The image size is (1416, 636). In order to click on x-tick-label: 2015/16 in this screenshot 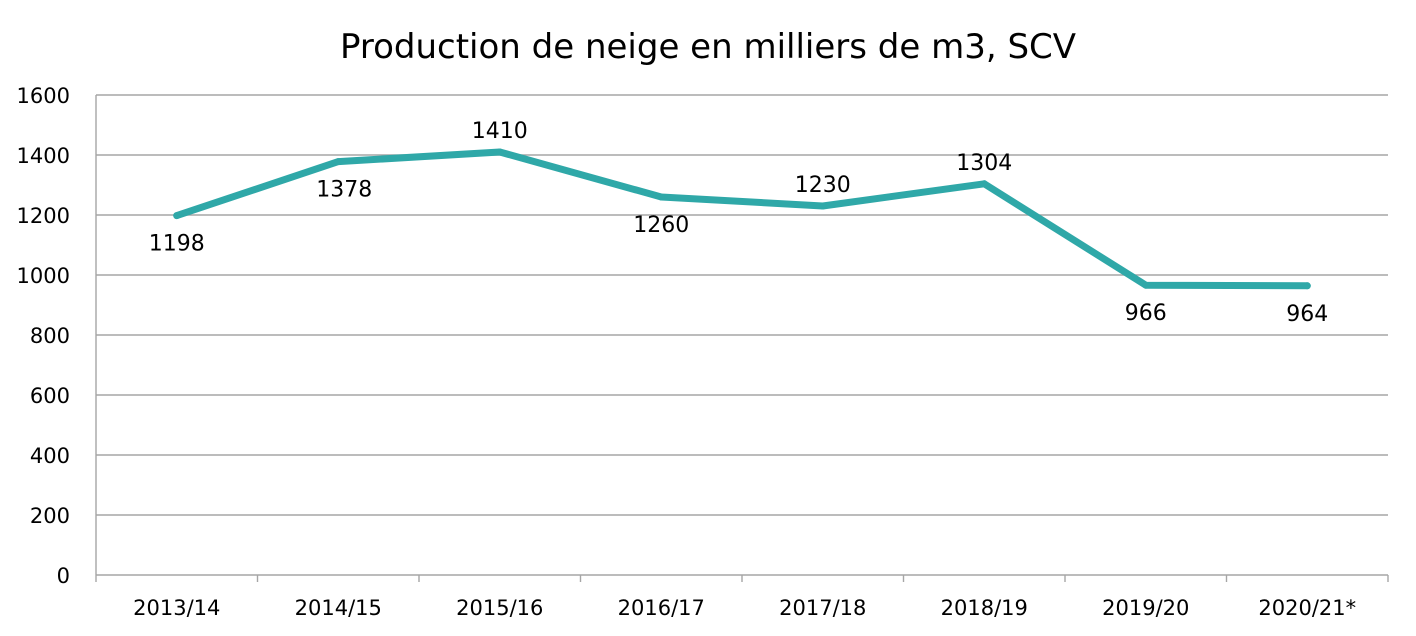, I will do `click(499, 608)`.